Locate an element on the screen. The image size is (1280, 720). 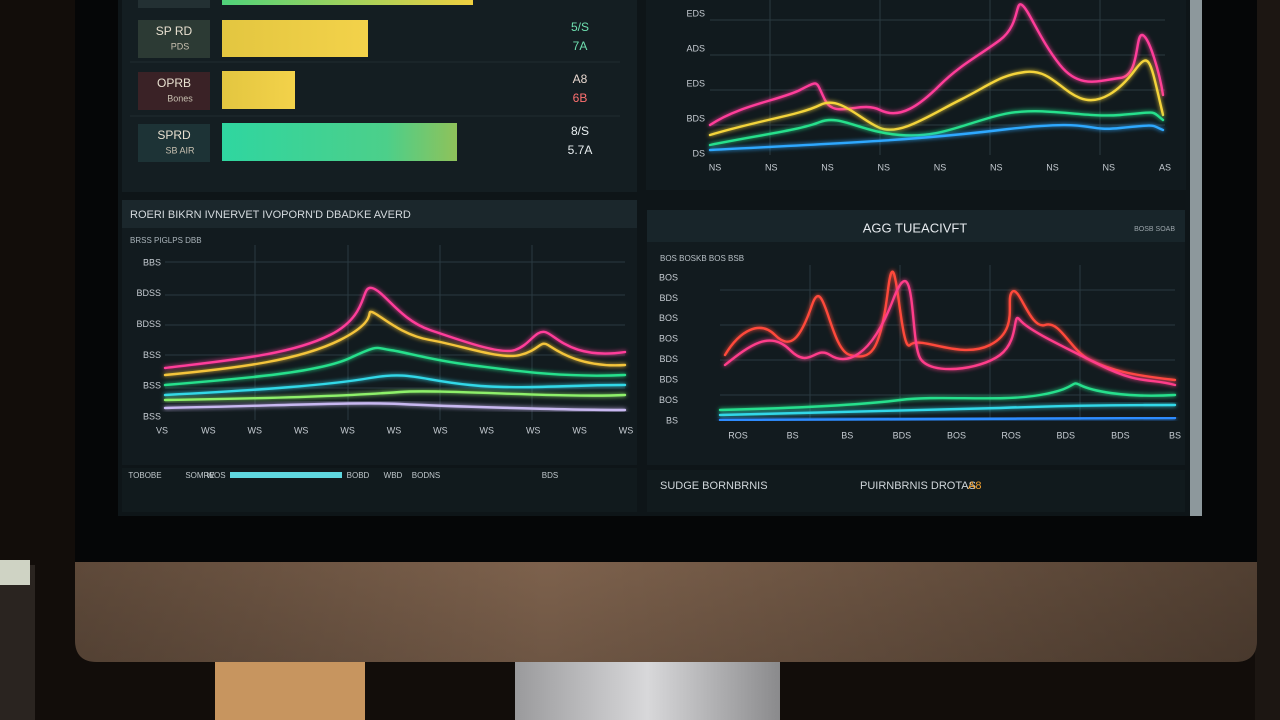
x-tick-label: VS is located at coordinates (162, 430).